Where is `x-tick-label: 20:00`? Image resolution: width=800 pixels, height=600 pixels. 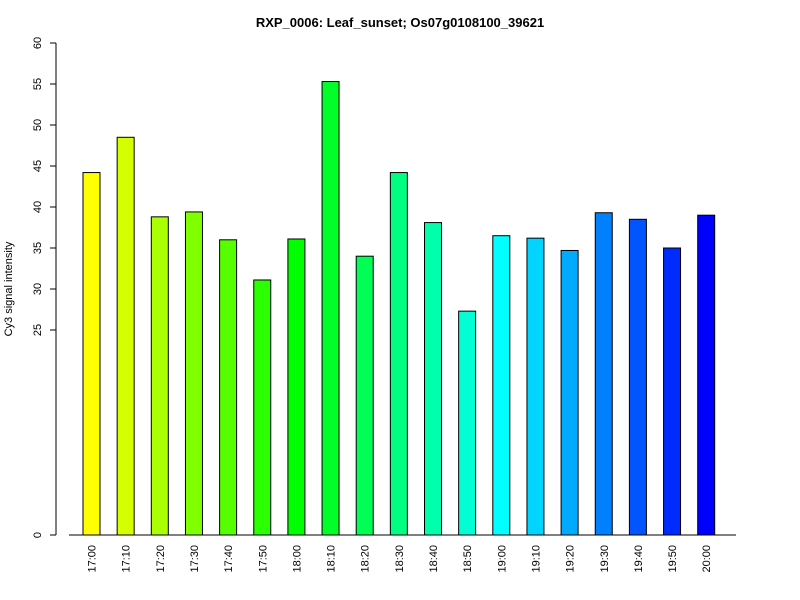 x-tick-label: 20:00 is located at coordinates (707, 559).